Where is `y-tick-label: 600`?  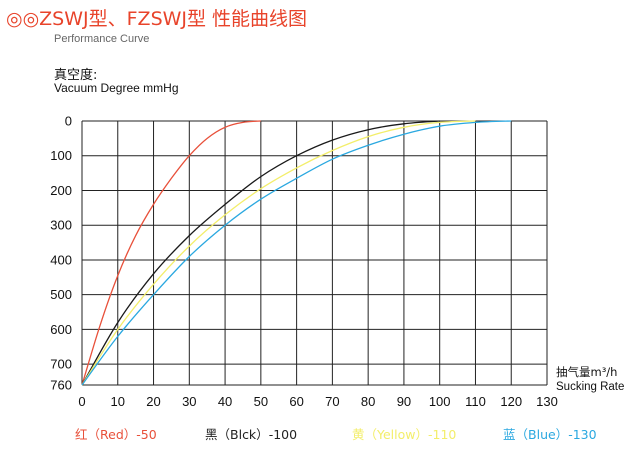 y-tick-label: 600 is located at coordinates (61, 329).